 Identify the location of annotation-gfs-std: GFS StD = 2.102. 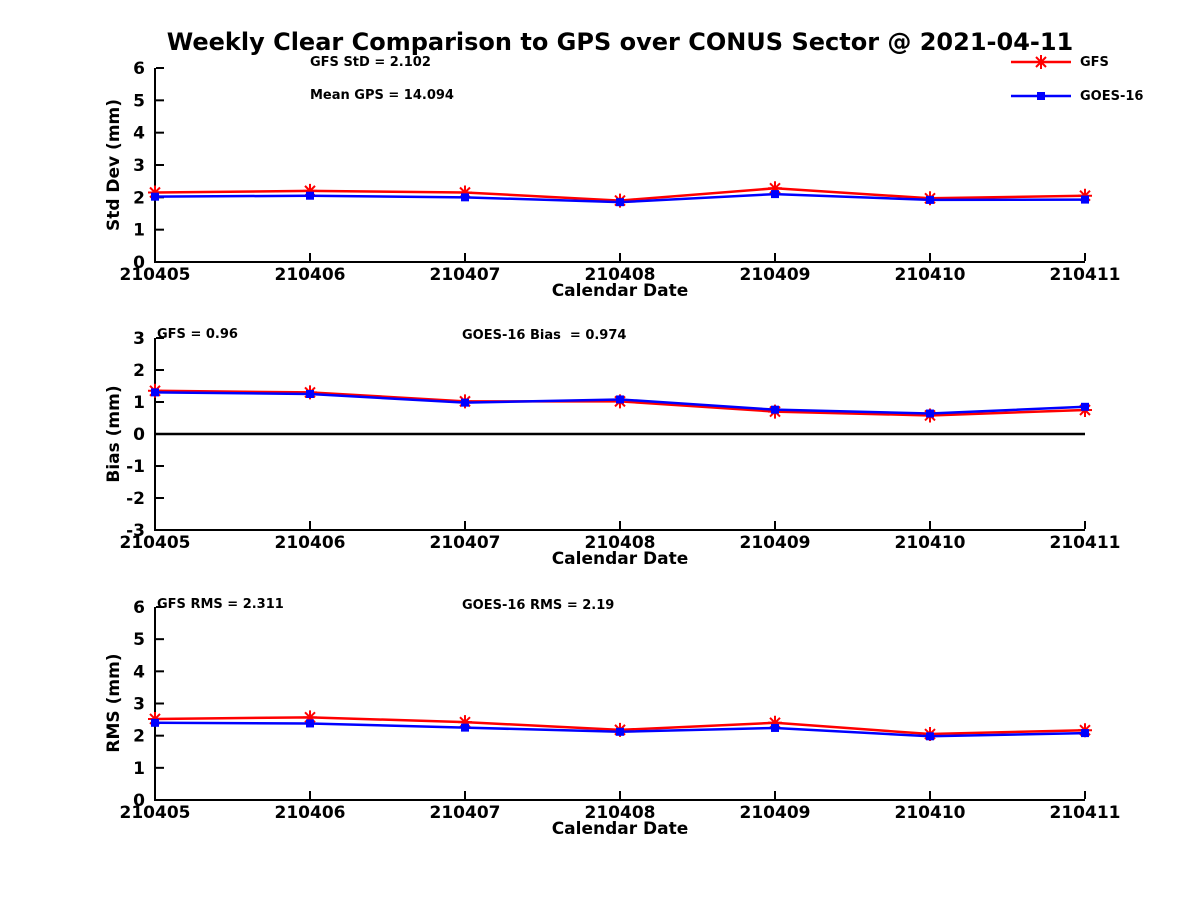
(370, 62).